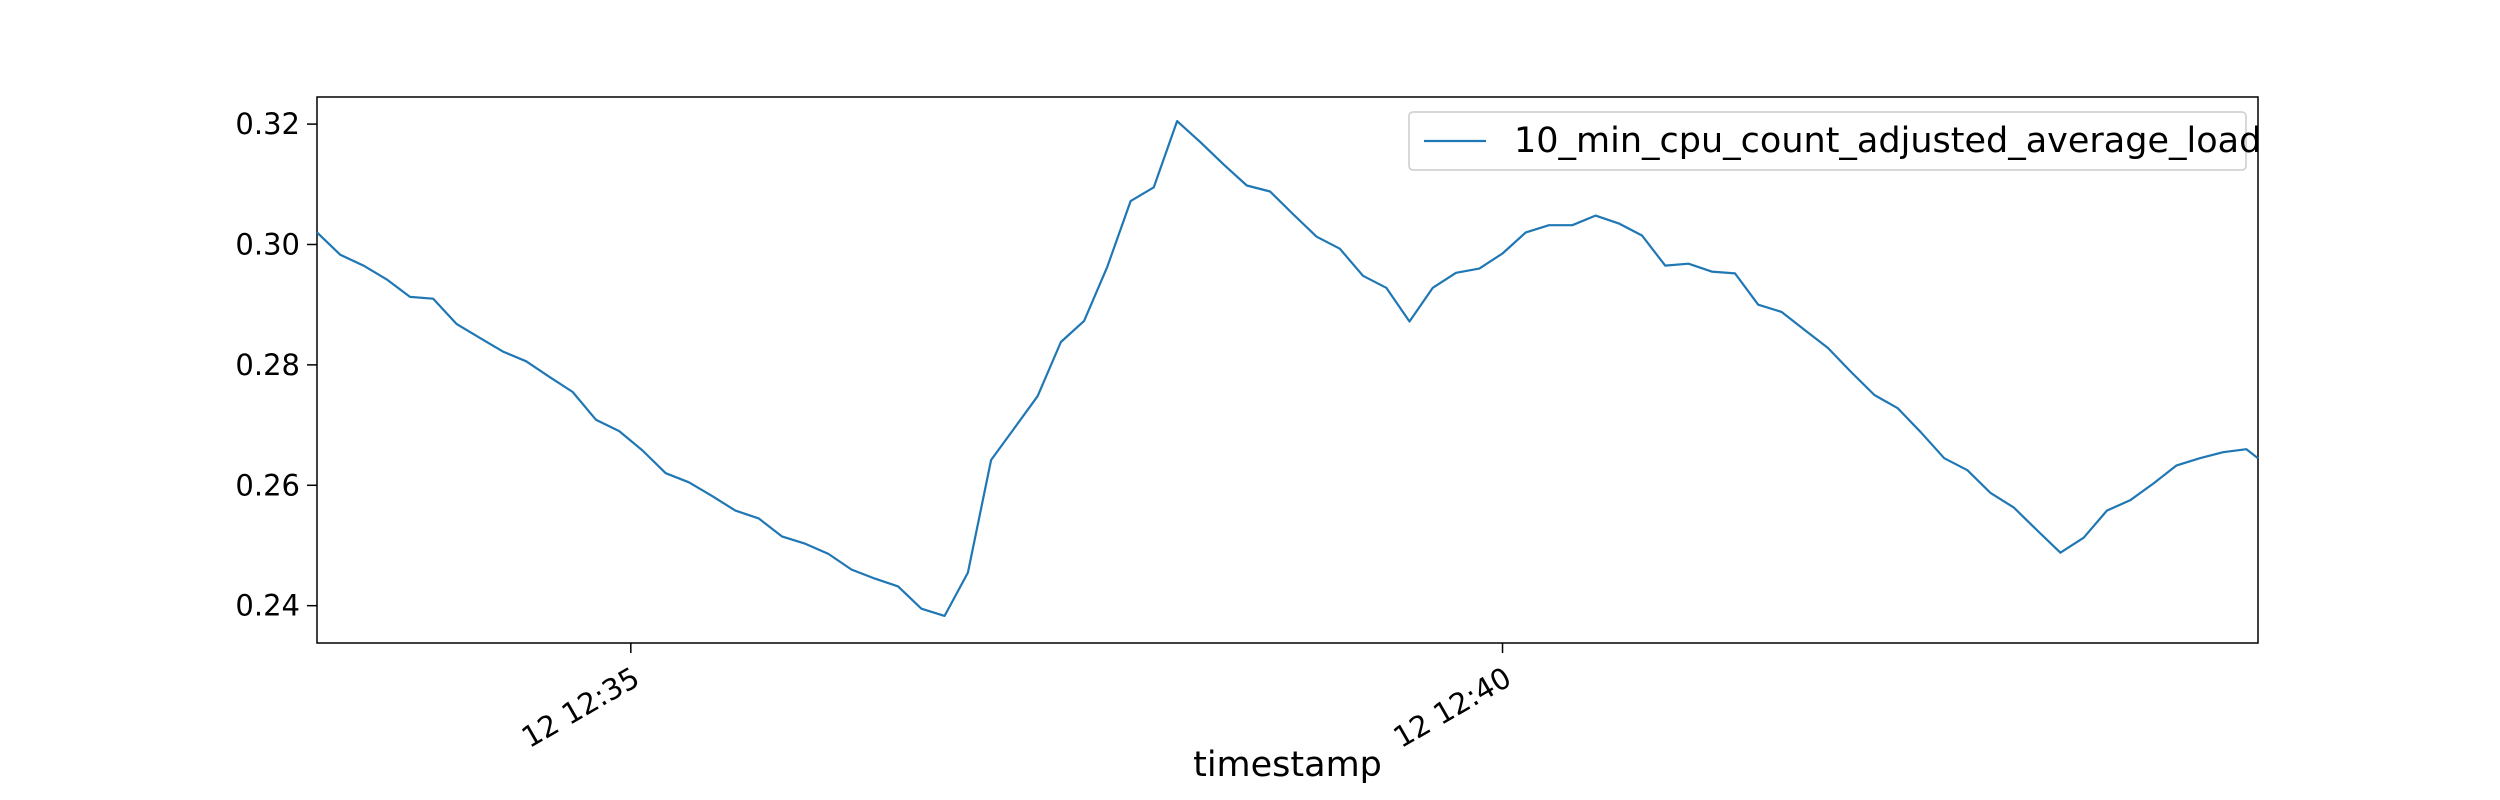 This screenshot has width=2500, height=800. Describe the element at coordinates (1451, 707) in the screenshot. I see `x-tick-label: 12 12:40` at that location.